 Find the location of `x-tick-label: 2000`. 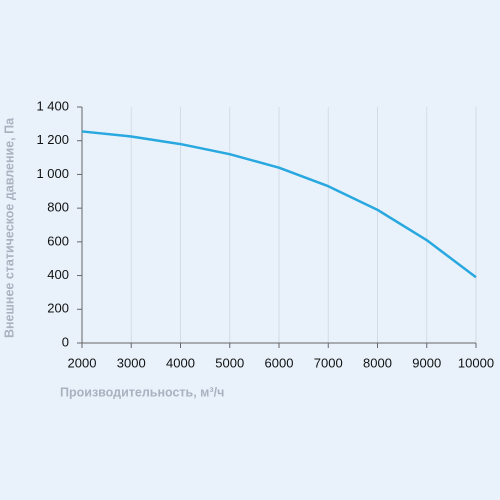

x-tick-label: 2000 is located at coordinates (82, 362).